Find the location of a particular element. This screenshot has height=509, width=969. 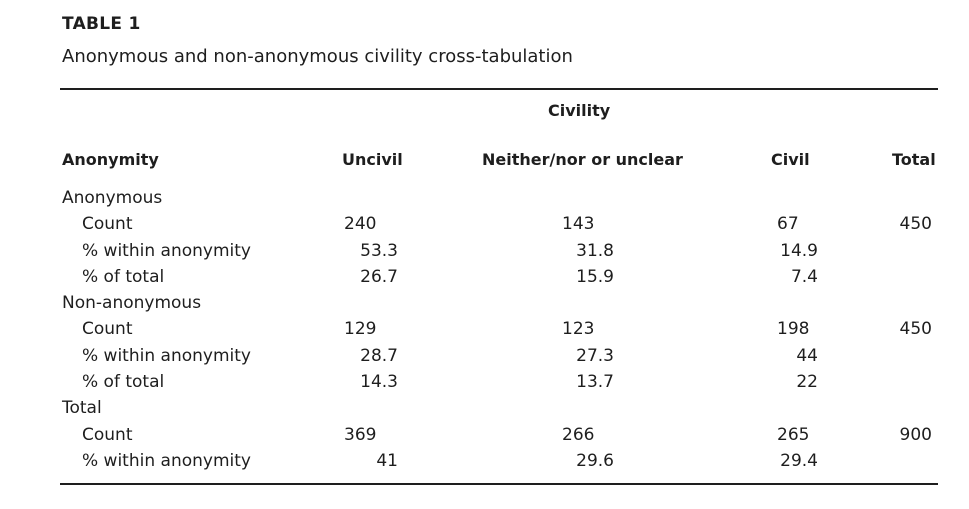

table-row: % of total 26.7 15.9 7.4 is located at coordinates (484, 278).